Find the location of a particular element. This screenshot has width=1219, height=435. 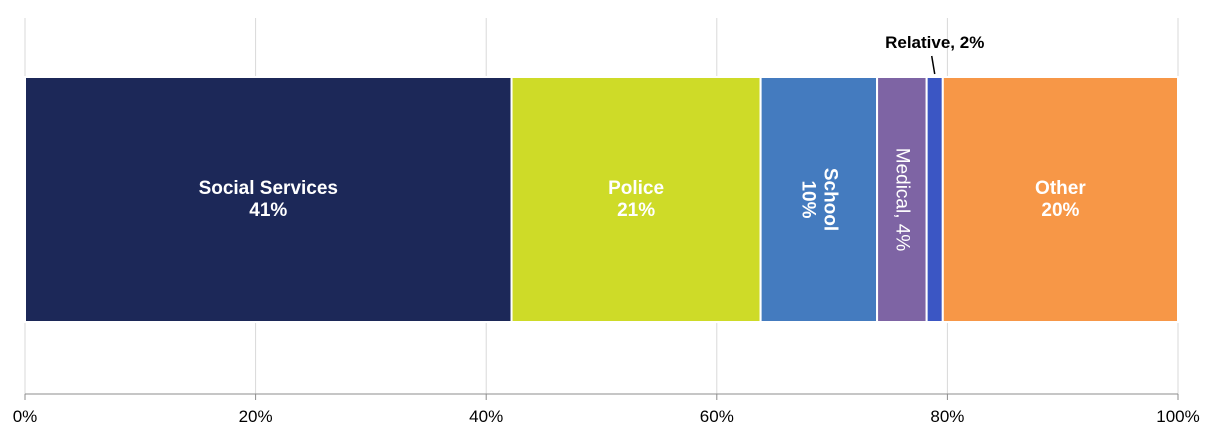

segment-label-other: Other 20% is located at coordinates (1060, 199).